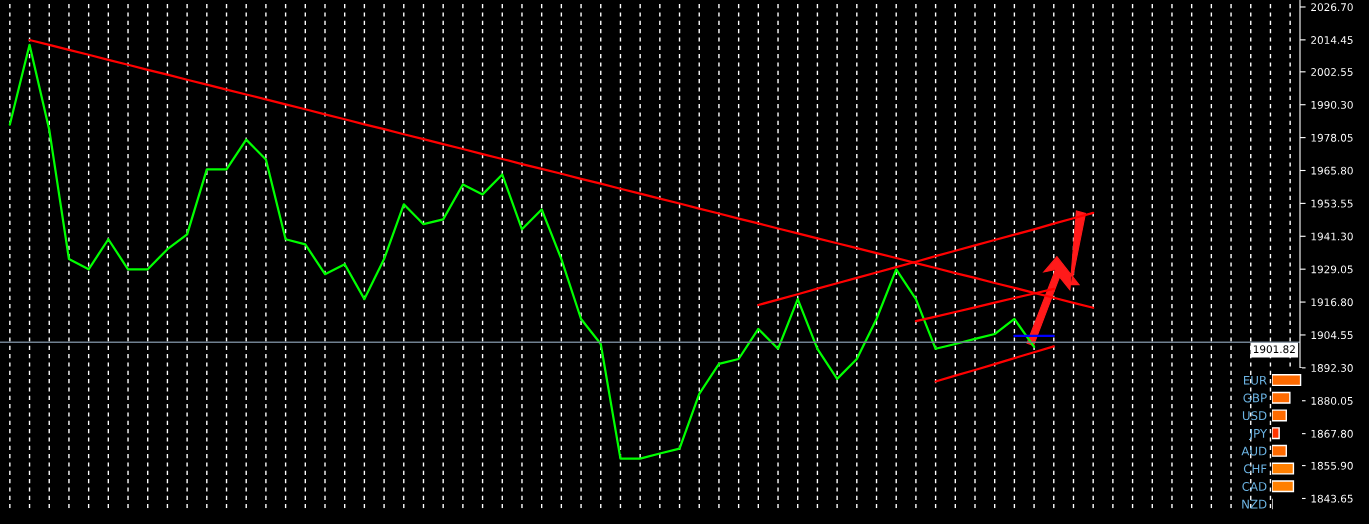 This screenshot has height=524, width=1369. I want to click on y-tick-label: 1965.80, so click(1332, 170).